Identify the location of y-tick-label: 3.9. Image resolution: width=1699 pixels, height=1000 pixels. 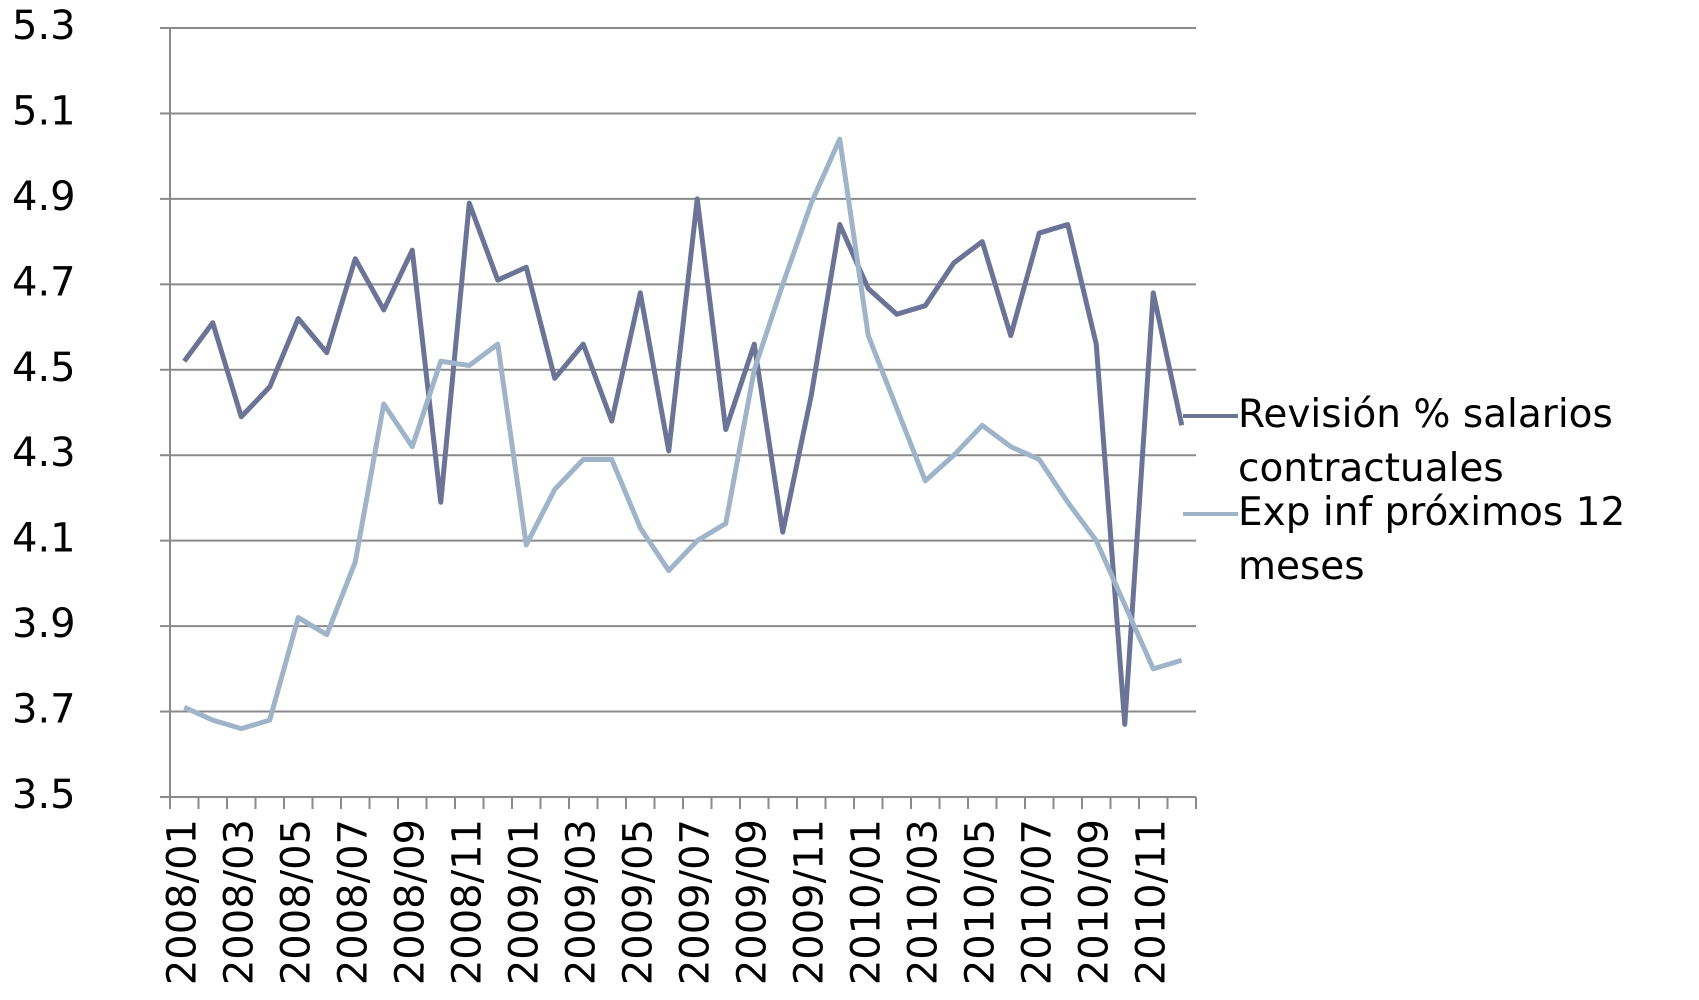
(44, 624).